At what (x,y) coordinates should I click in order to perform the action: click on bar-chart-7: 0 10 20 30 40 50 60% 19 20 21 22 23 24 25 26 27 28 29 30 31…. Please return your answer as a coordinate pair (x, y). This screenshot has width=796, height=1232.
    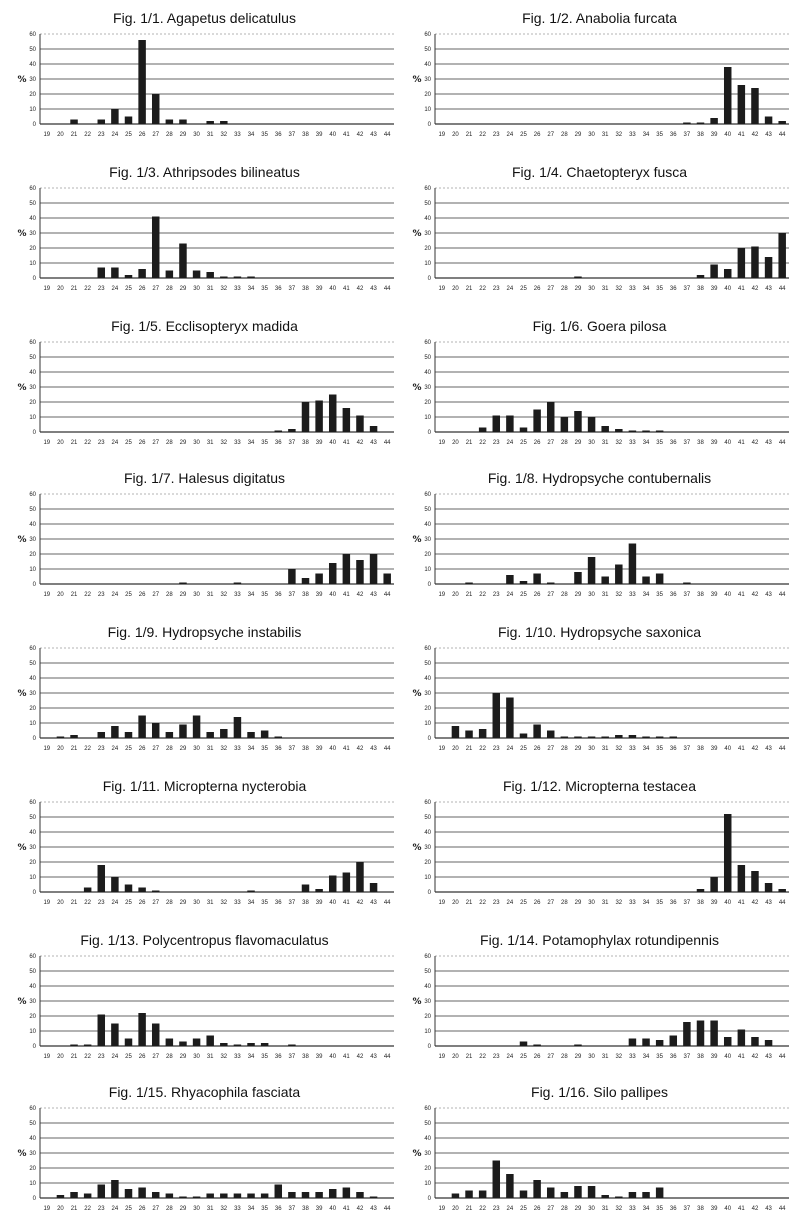
    Looking at the image, I should click on (205, 545).